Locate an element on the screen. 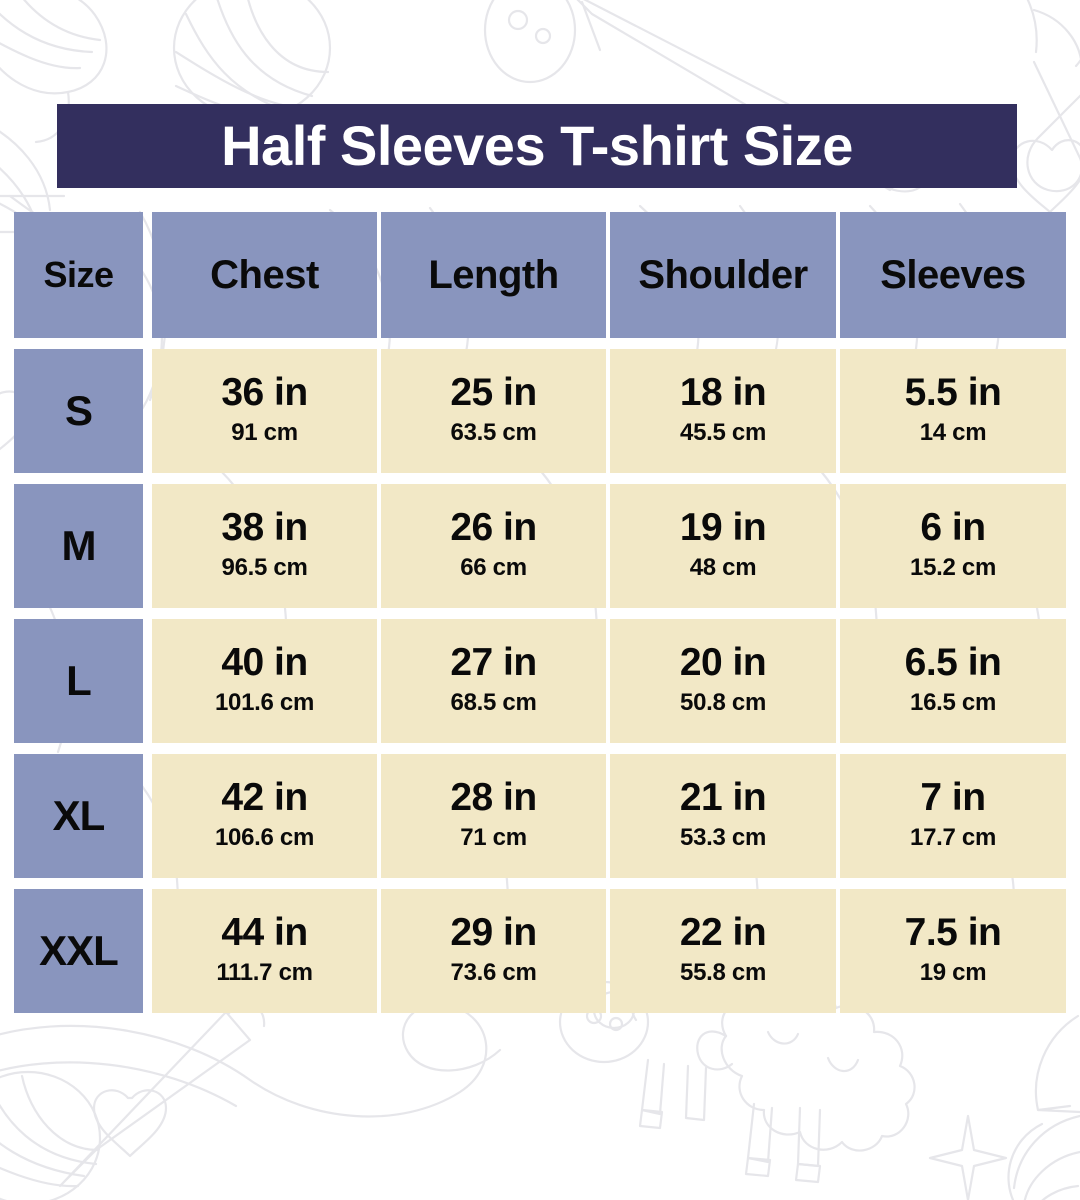  size-label: M is located at coordinates (79, 545).